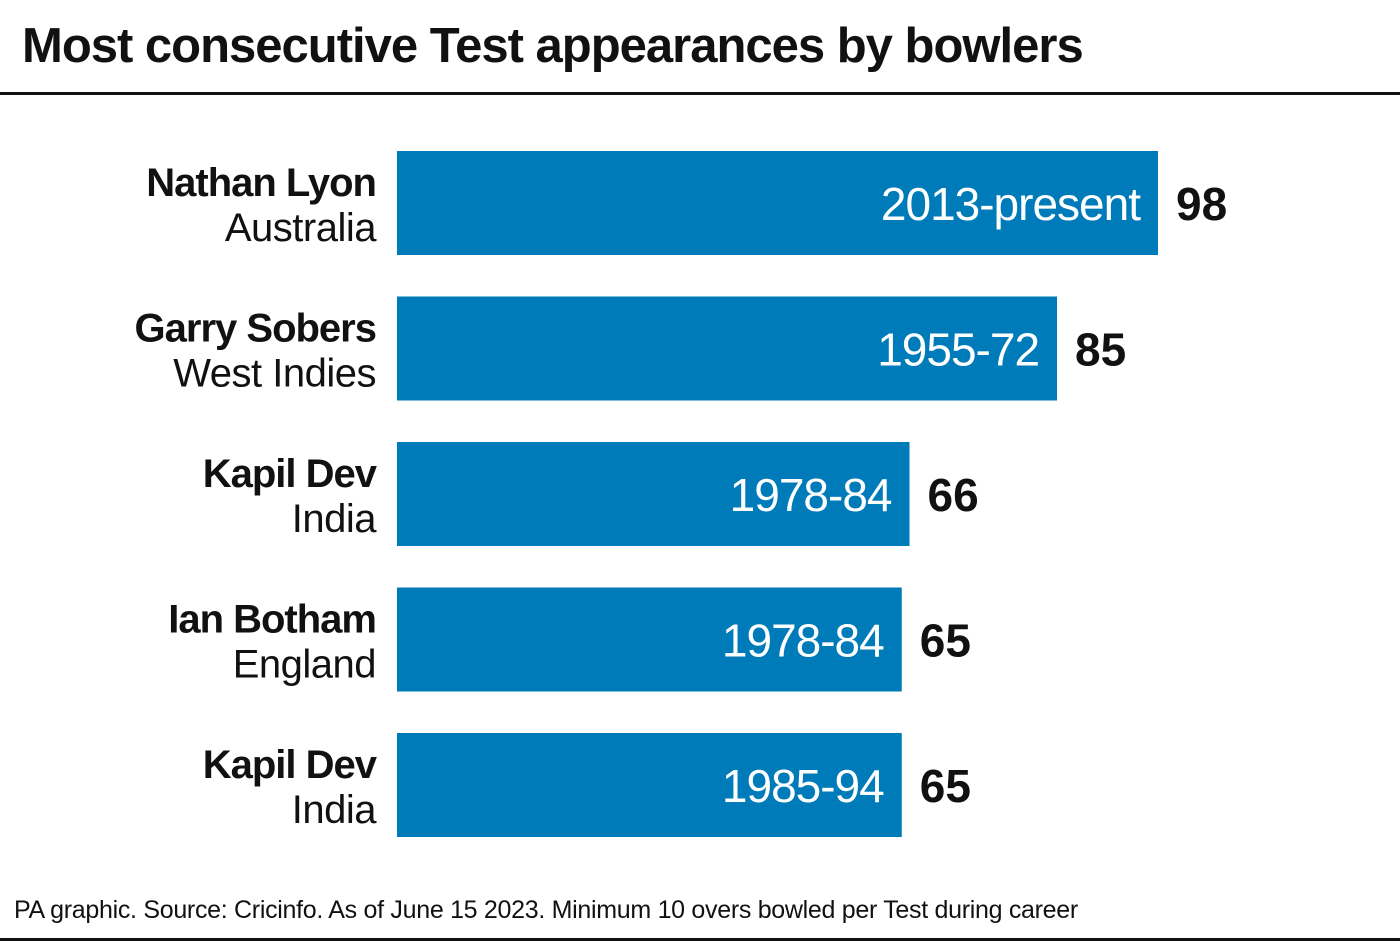 This screenshot has width=1400, height=952. What do you see at coordinates (700, 939) in the screenshot?
I see `footer-divider` at bounding box center [700, 939].